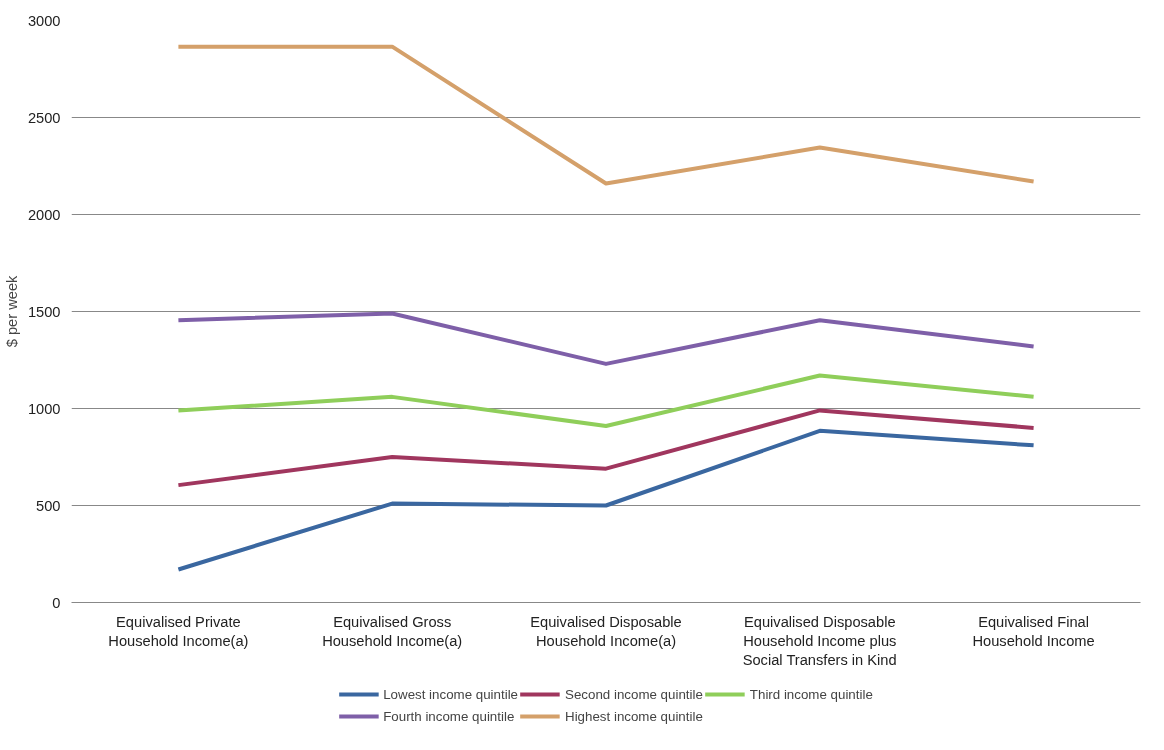 Image resolution: width=1164 pixels, height=750 pixels. I want to click on y-tick-label: 1500, so click(44, 311).